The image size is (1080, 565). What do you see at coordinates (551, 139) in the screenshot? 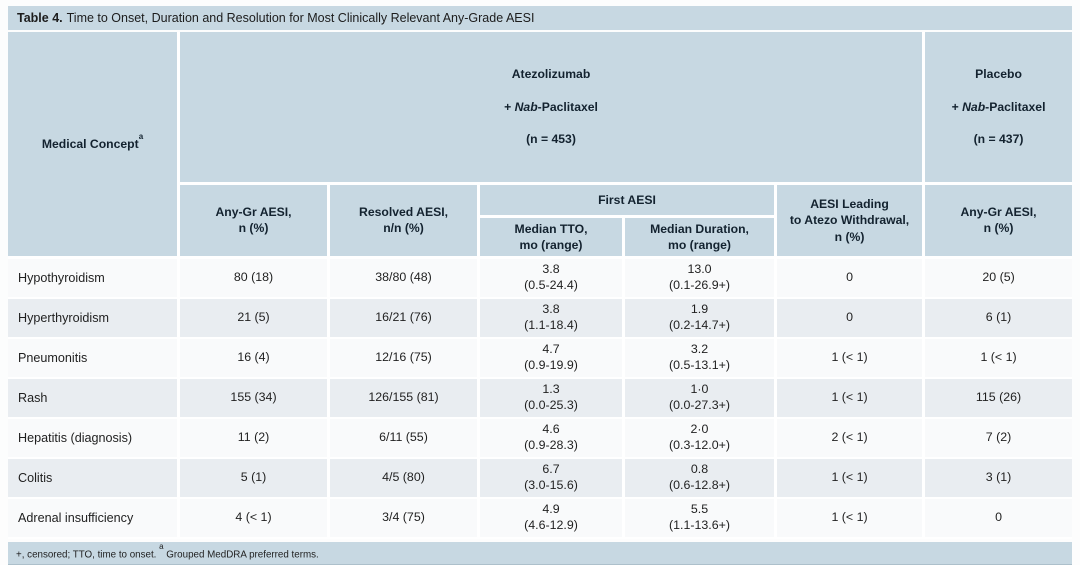
I see `atezo-n: (n = 453)` at bounding box center [551, 139].